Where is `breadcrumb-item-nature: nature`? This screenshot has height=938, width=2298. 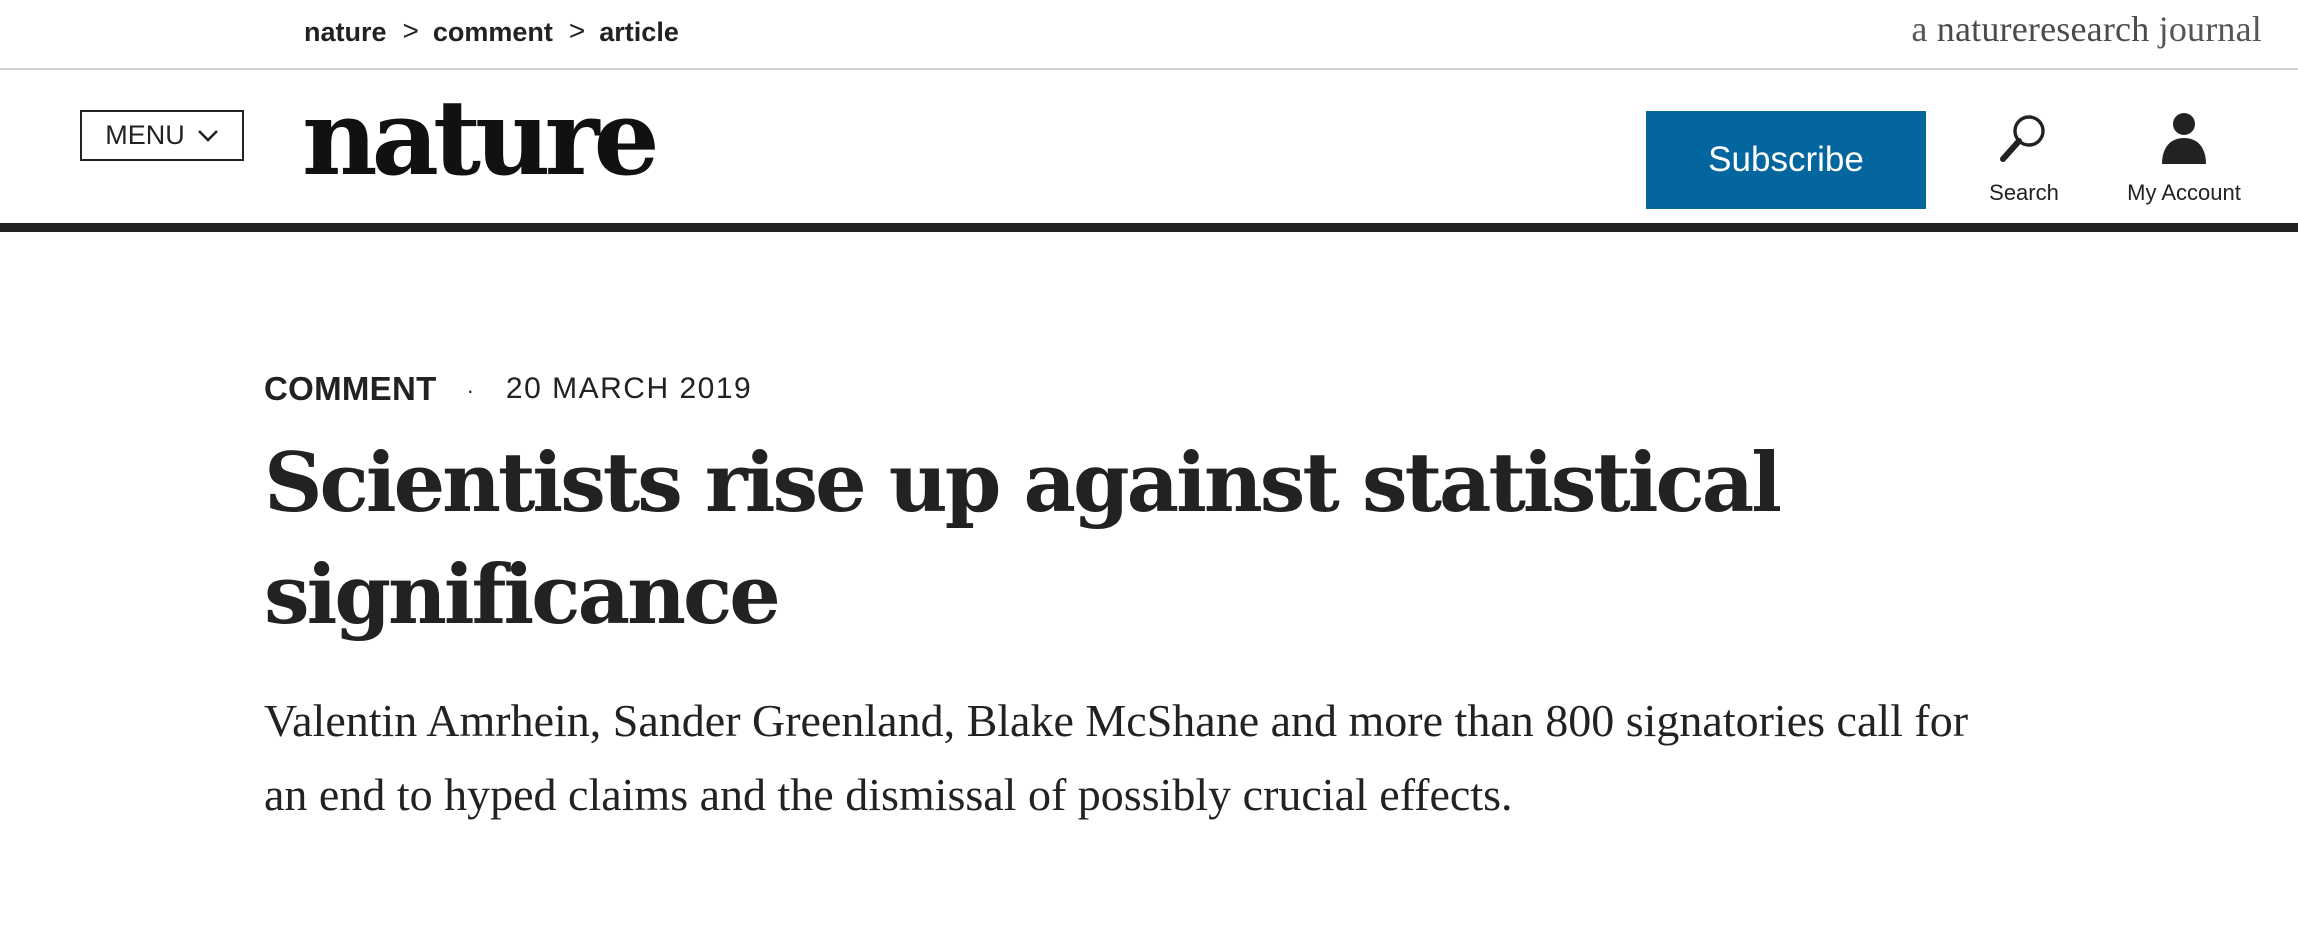 breadcrumb-item-nature: nature is located at coordinates (345, 31).